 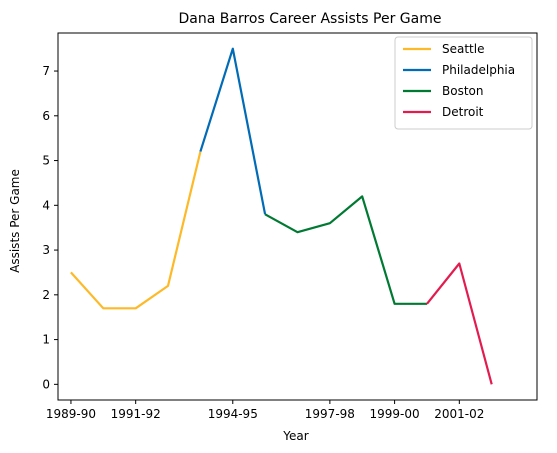 I want to click on y-tick-label: 3, so click(x=46, y=250).